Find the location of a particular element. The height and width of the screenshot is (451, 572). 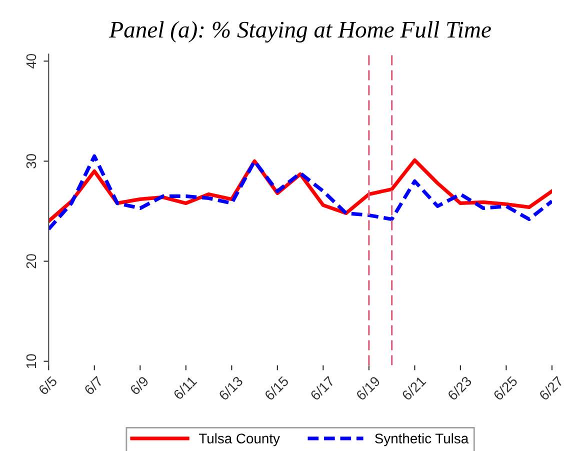

x-tick-label: 6/13 is located at coordinates (231, 388).